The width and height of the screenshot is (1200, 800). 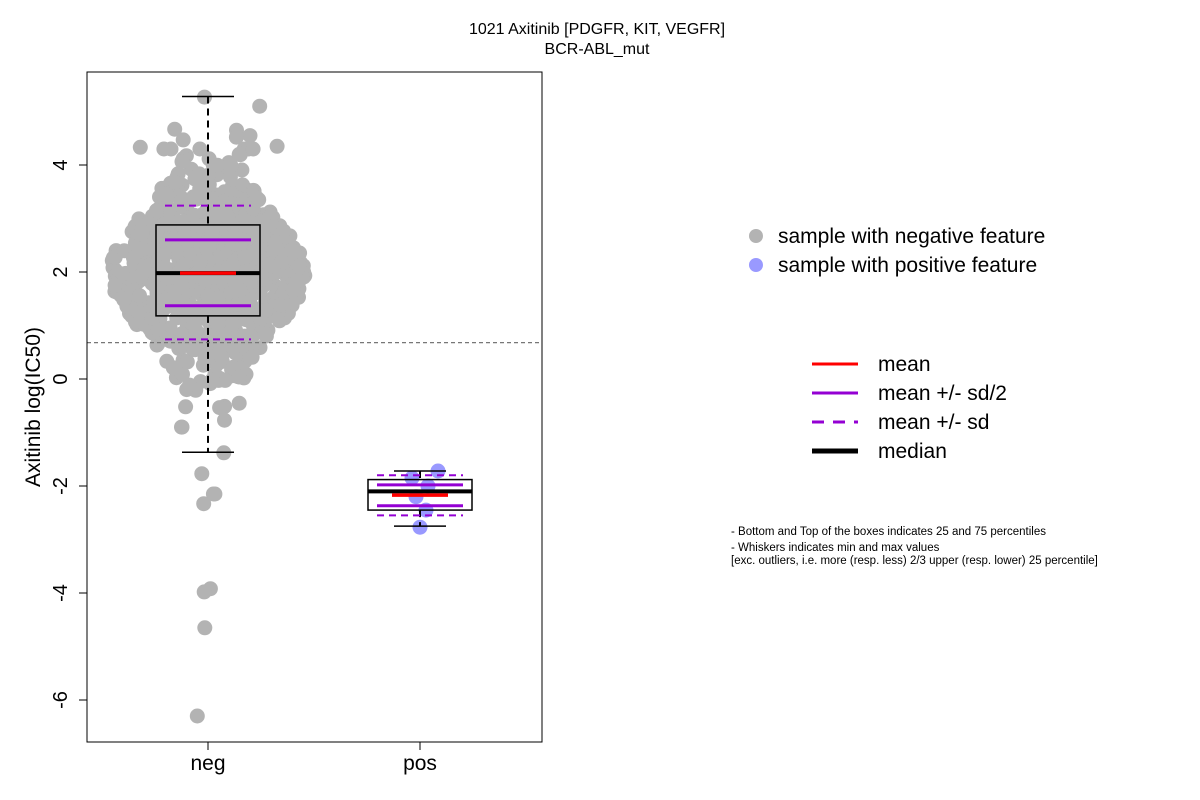 What do you see at coordinates (61, 593) in the screenshot?
I see `y-tick-label: -4` at bounding box center [61, 593].